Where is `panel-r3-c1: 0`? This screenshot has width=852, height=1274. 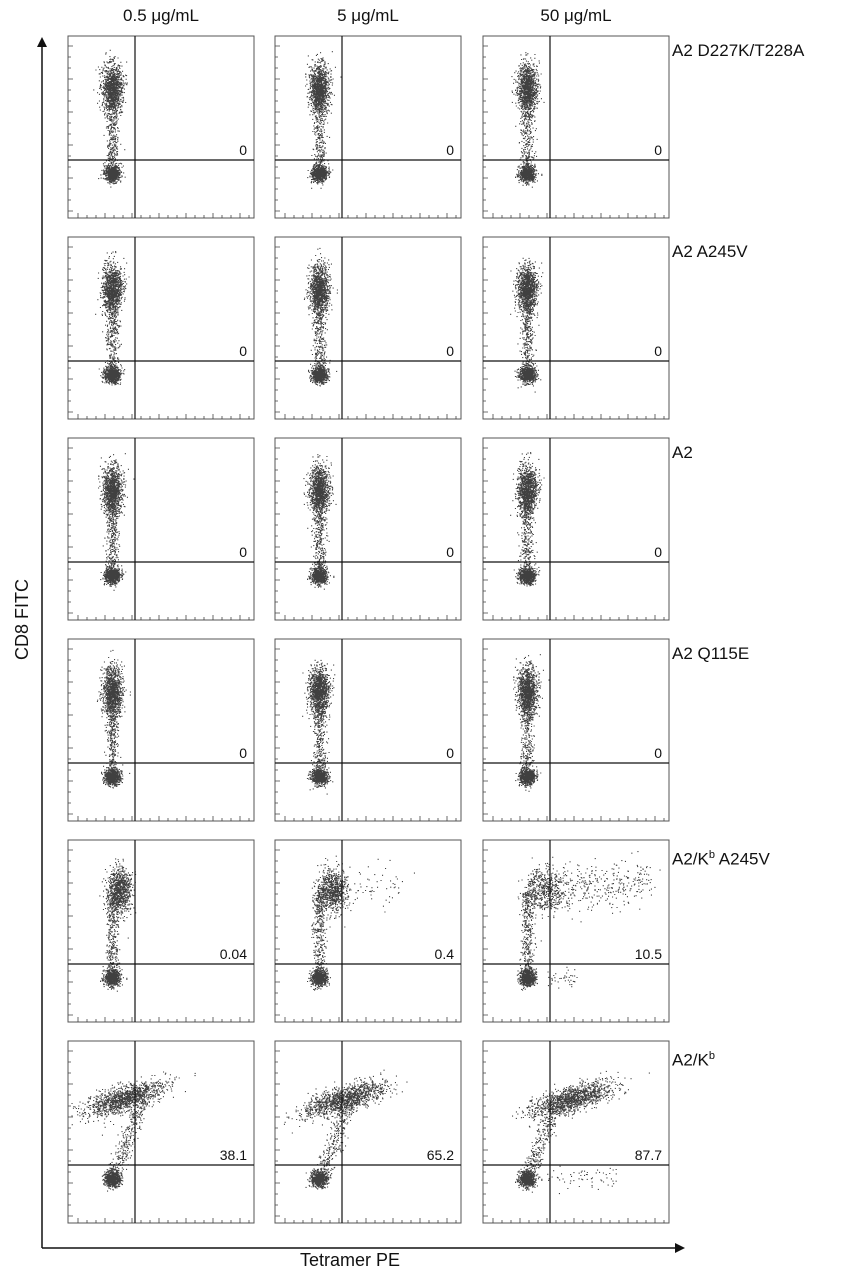 panel-r3-c1: 0 is located at coordinates (368, 730).